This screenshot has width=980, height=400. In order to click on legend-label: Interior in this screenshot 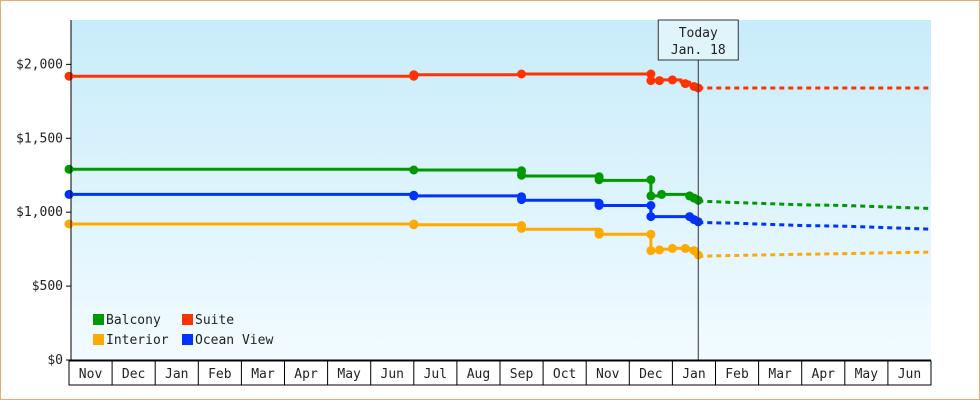, I will do `click(137, 340)`.